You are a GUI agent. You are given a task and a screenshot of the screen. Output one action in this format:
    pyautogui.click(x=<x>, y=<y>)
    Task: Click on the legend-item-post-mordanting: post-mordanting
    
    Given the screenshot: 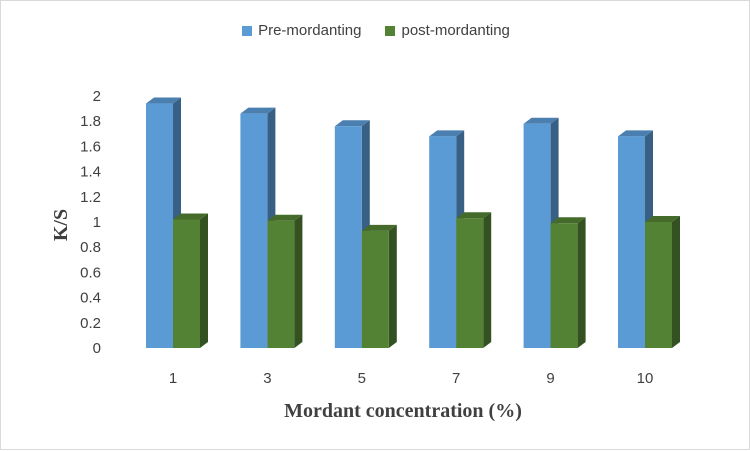 What is the action you would take?
    pyautogui.click(x=447, y=30)
    